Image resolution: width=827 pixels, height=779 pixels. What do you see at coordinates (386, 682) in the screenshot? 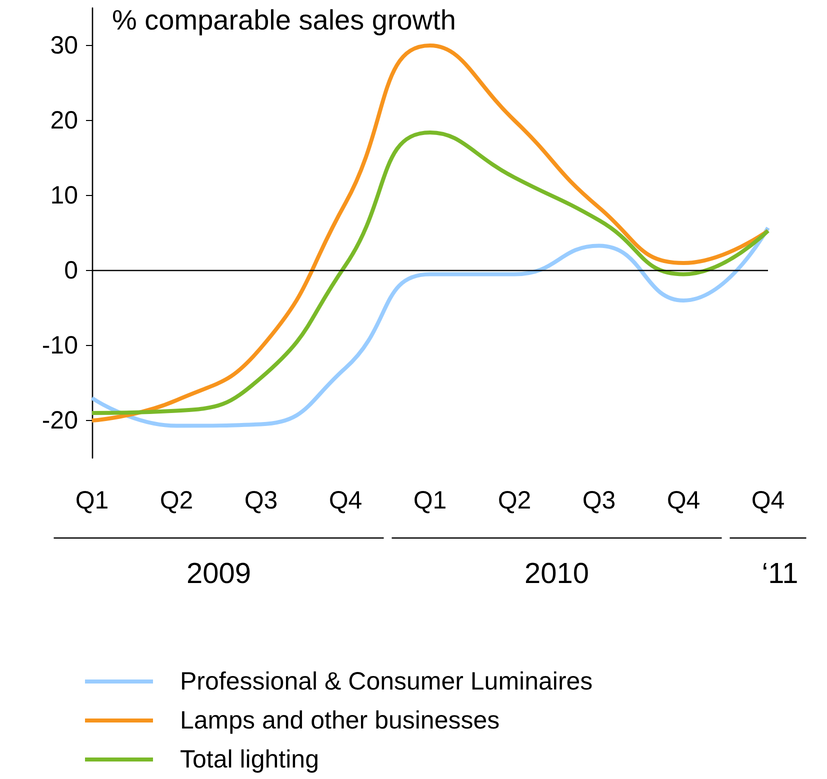
I see `legend-label: Professional & Consumer Luminaires` at bounding box center [386, 682].